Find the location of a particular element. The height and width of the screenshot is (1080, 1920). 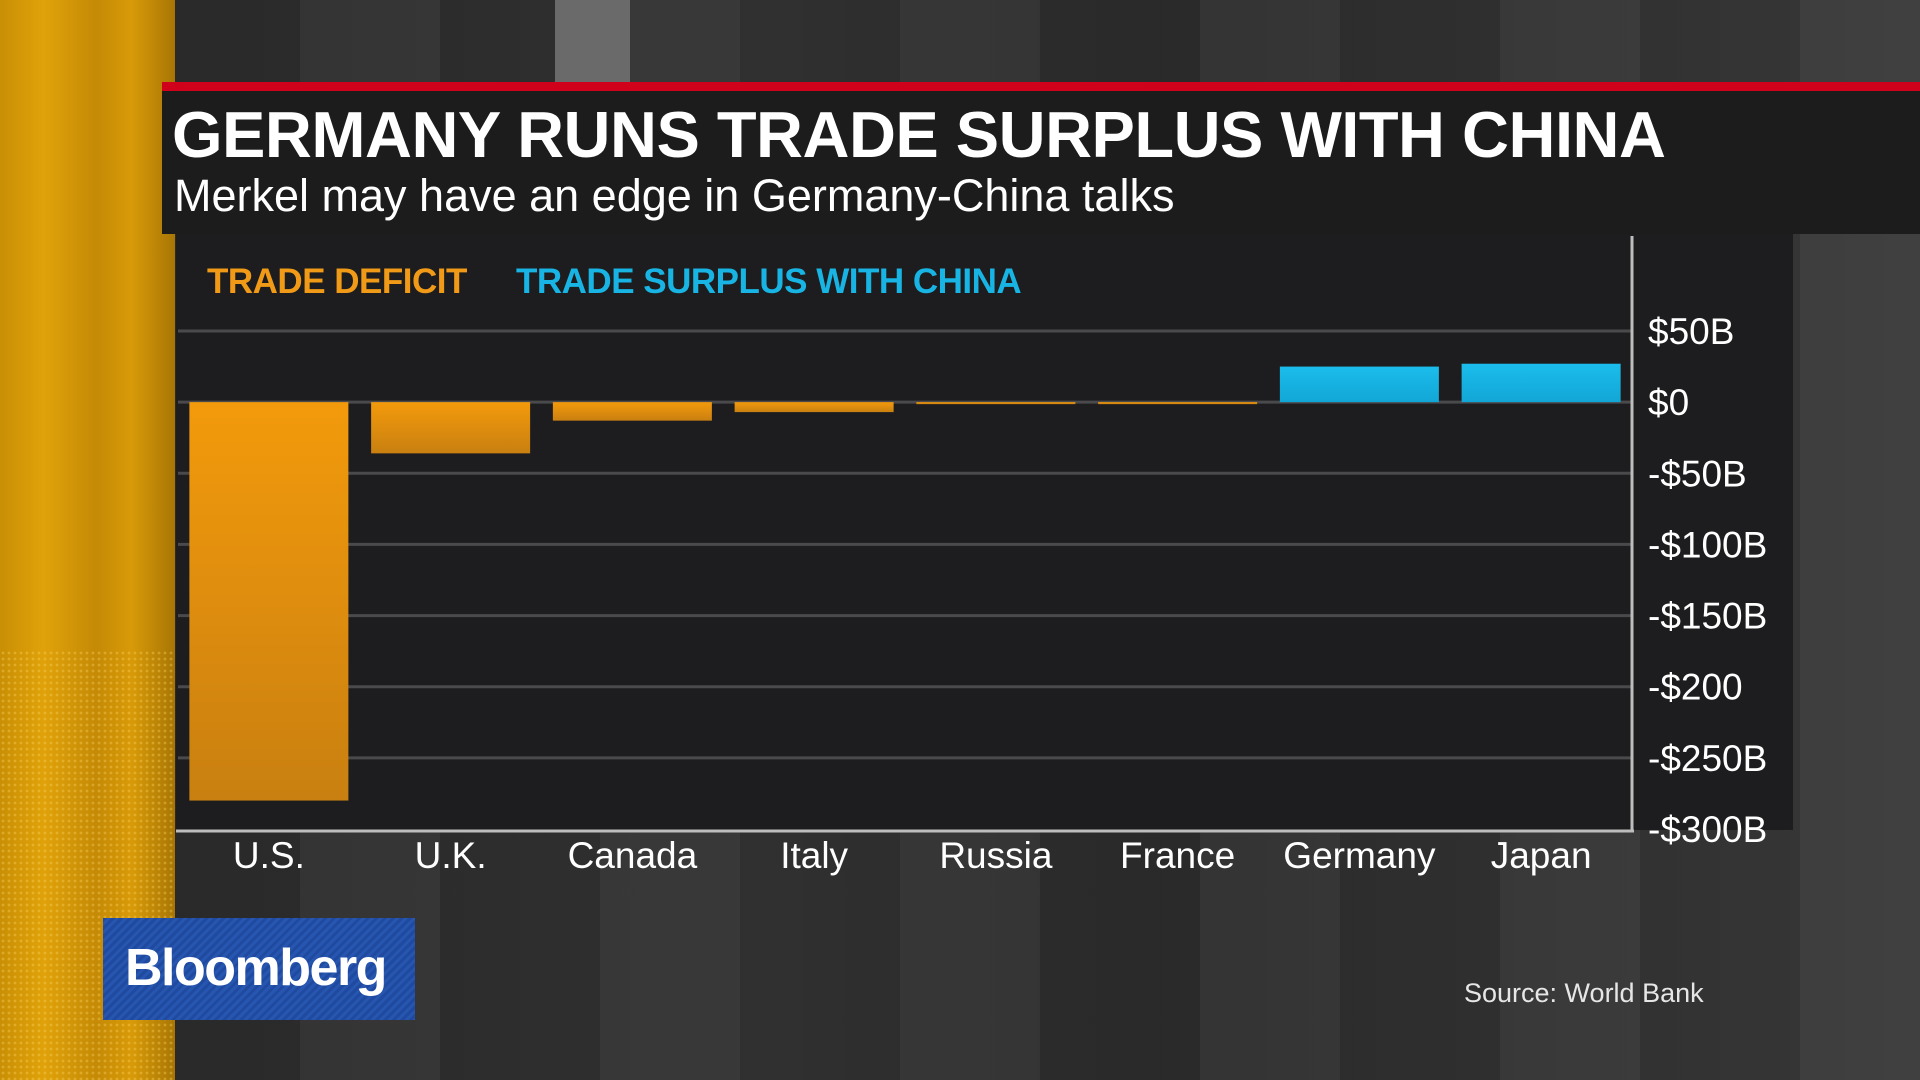

background-light-panel is located at coordinates (592, 41).